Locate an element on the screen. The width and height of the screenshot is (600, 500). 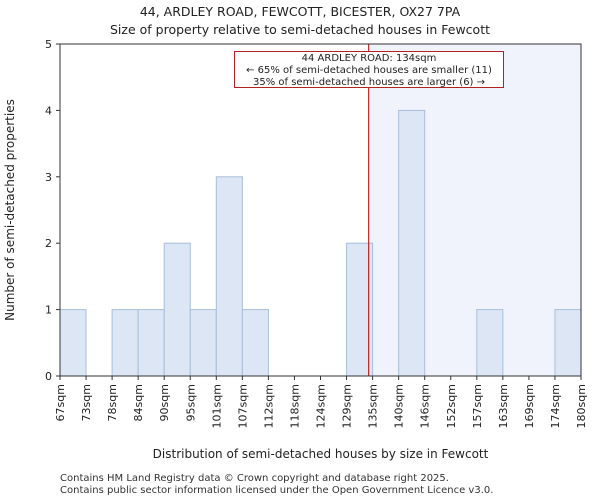
y-tick-label-4: 4 is located at coordinates (48, 110).